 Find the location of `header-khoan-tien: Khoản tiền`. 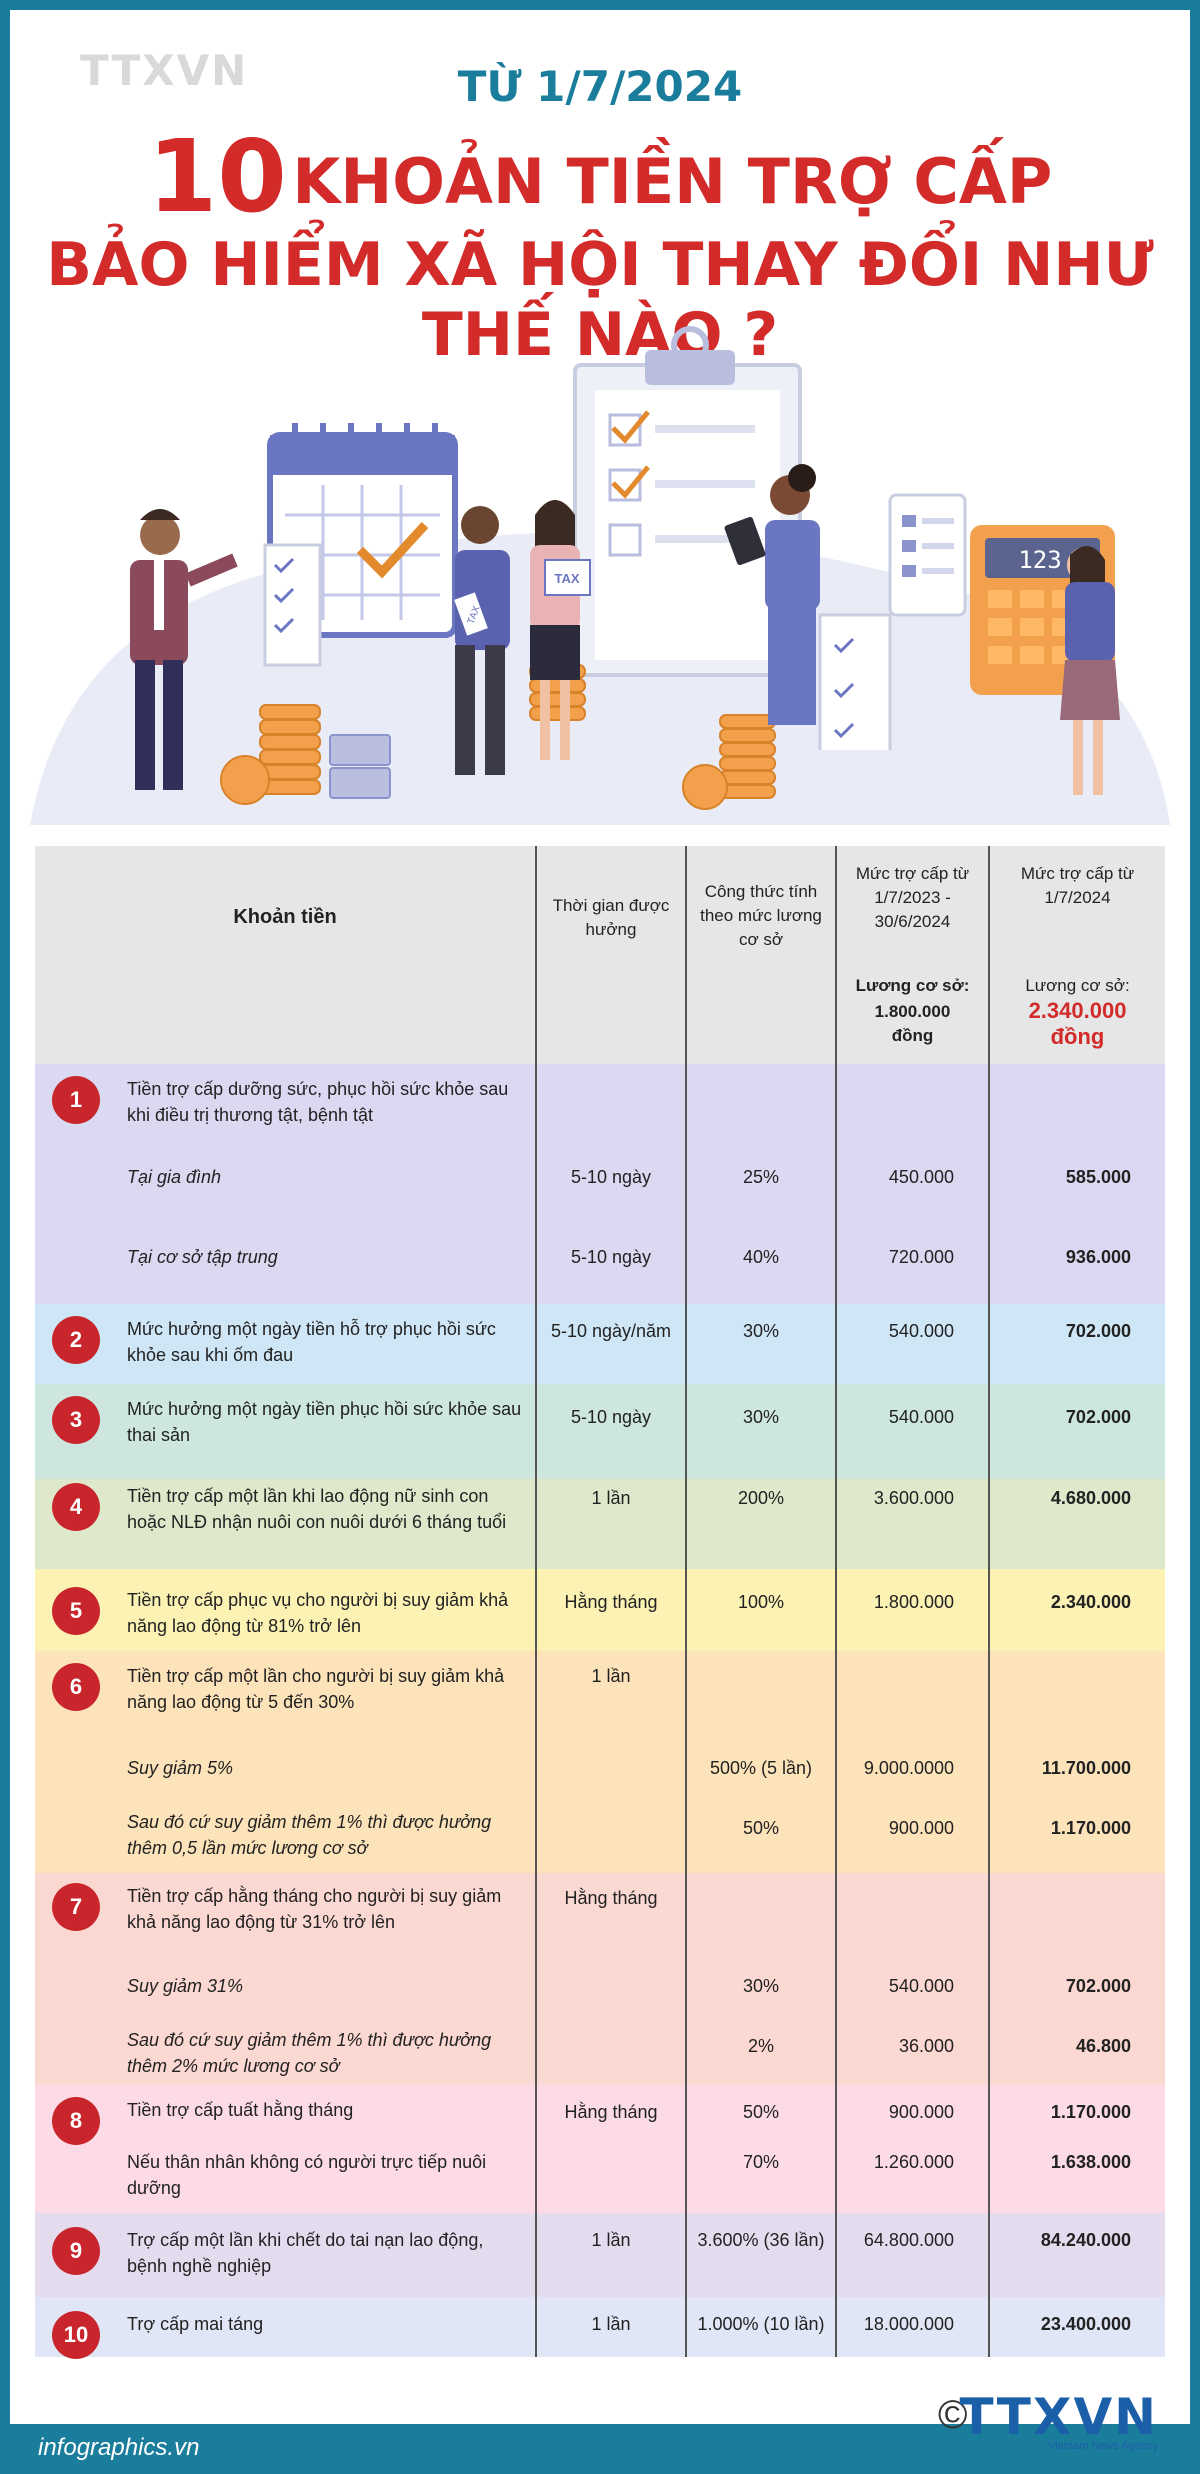

header-khoan-tien: Khoản tiền is located at coordinates (285, 955).